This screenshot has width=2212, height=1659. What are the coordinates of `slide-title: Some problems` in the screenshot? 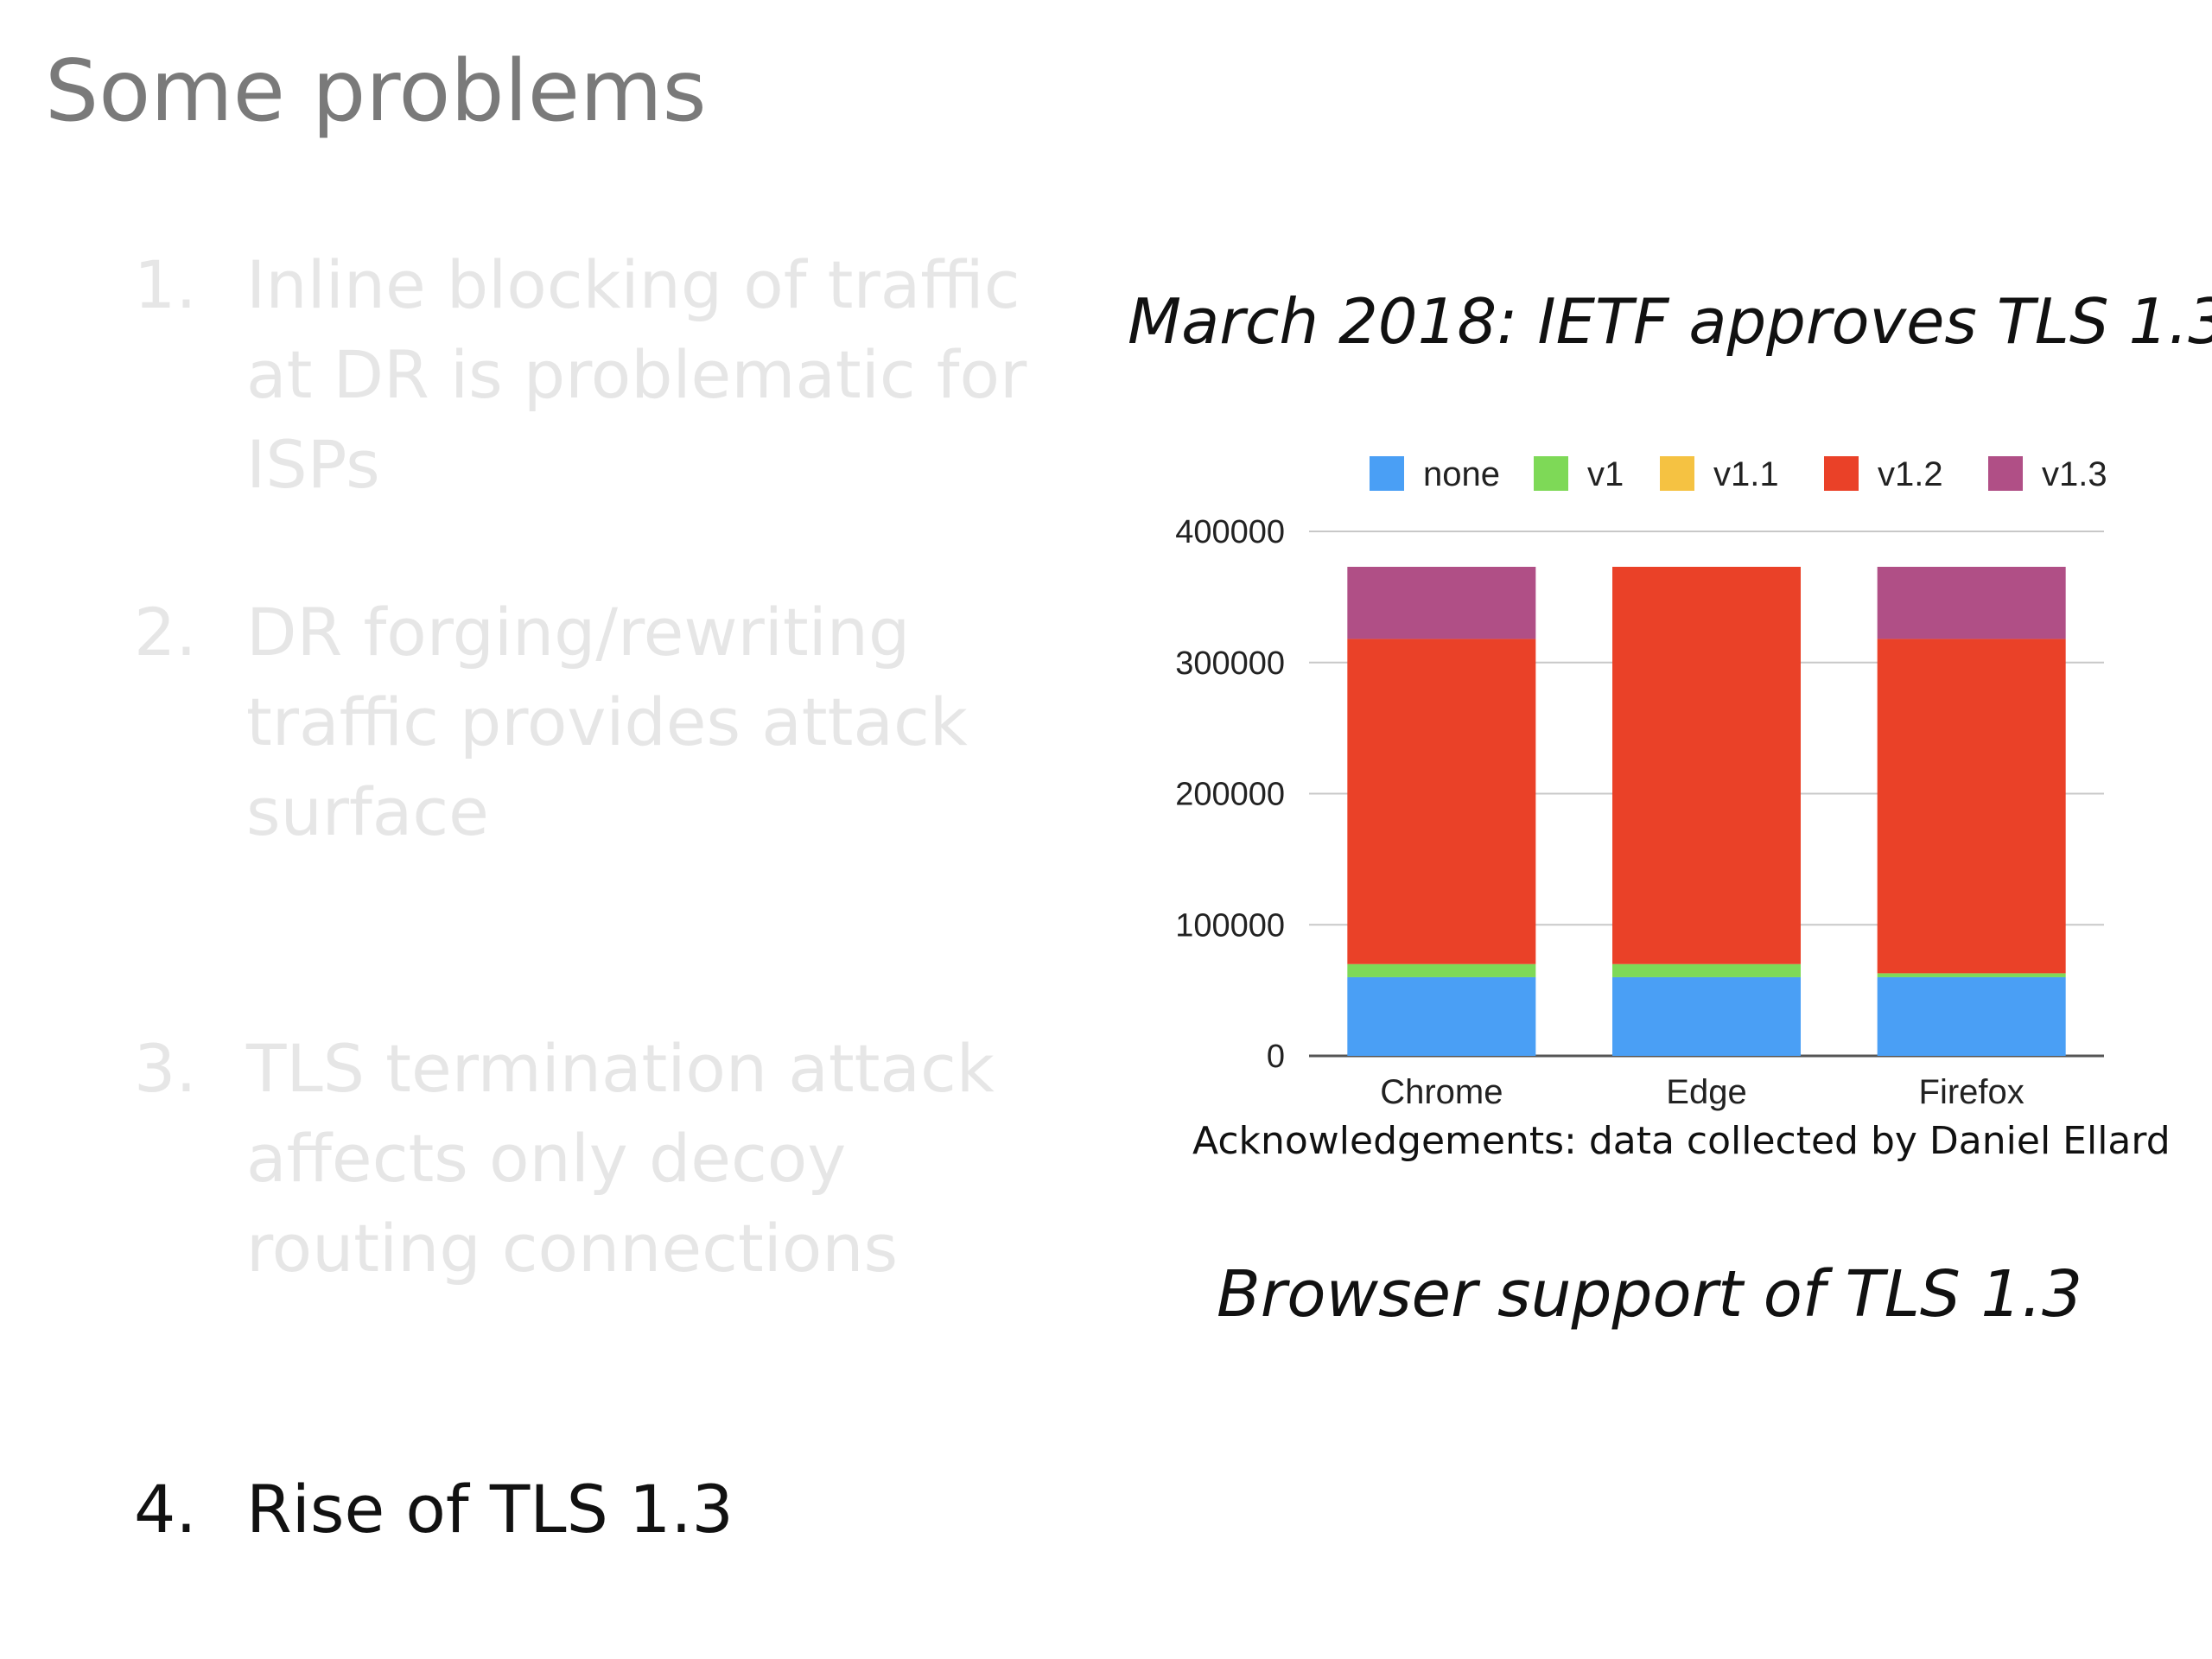 It's located at (376, 91).